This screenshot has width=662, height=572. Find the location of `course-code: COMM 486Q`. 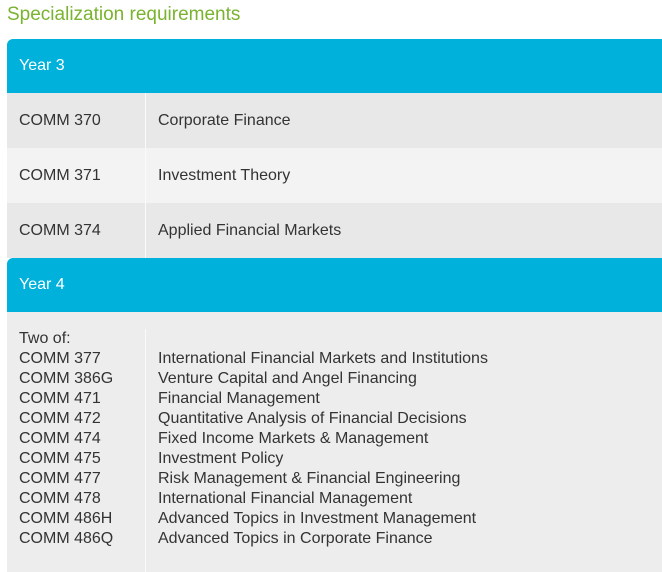

course-code: COMM 486Q is located at coordinates (66, 538).